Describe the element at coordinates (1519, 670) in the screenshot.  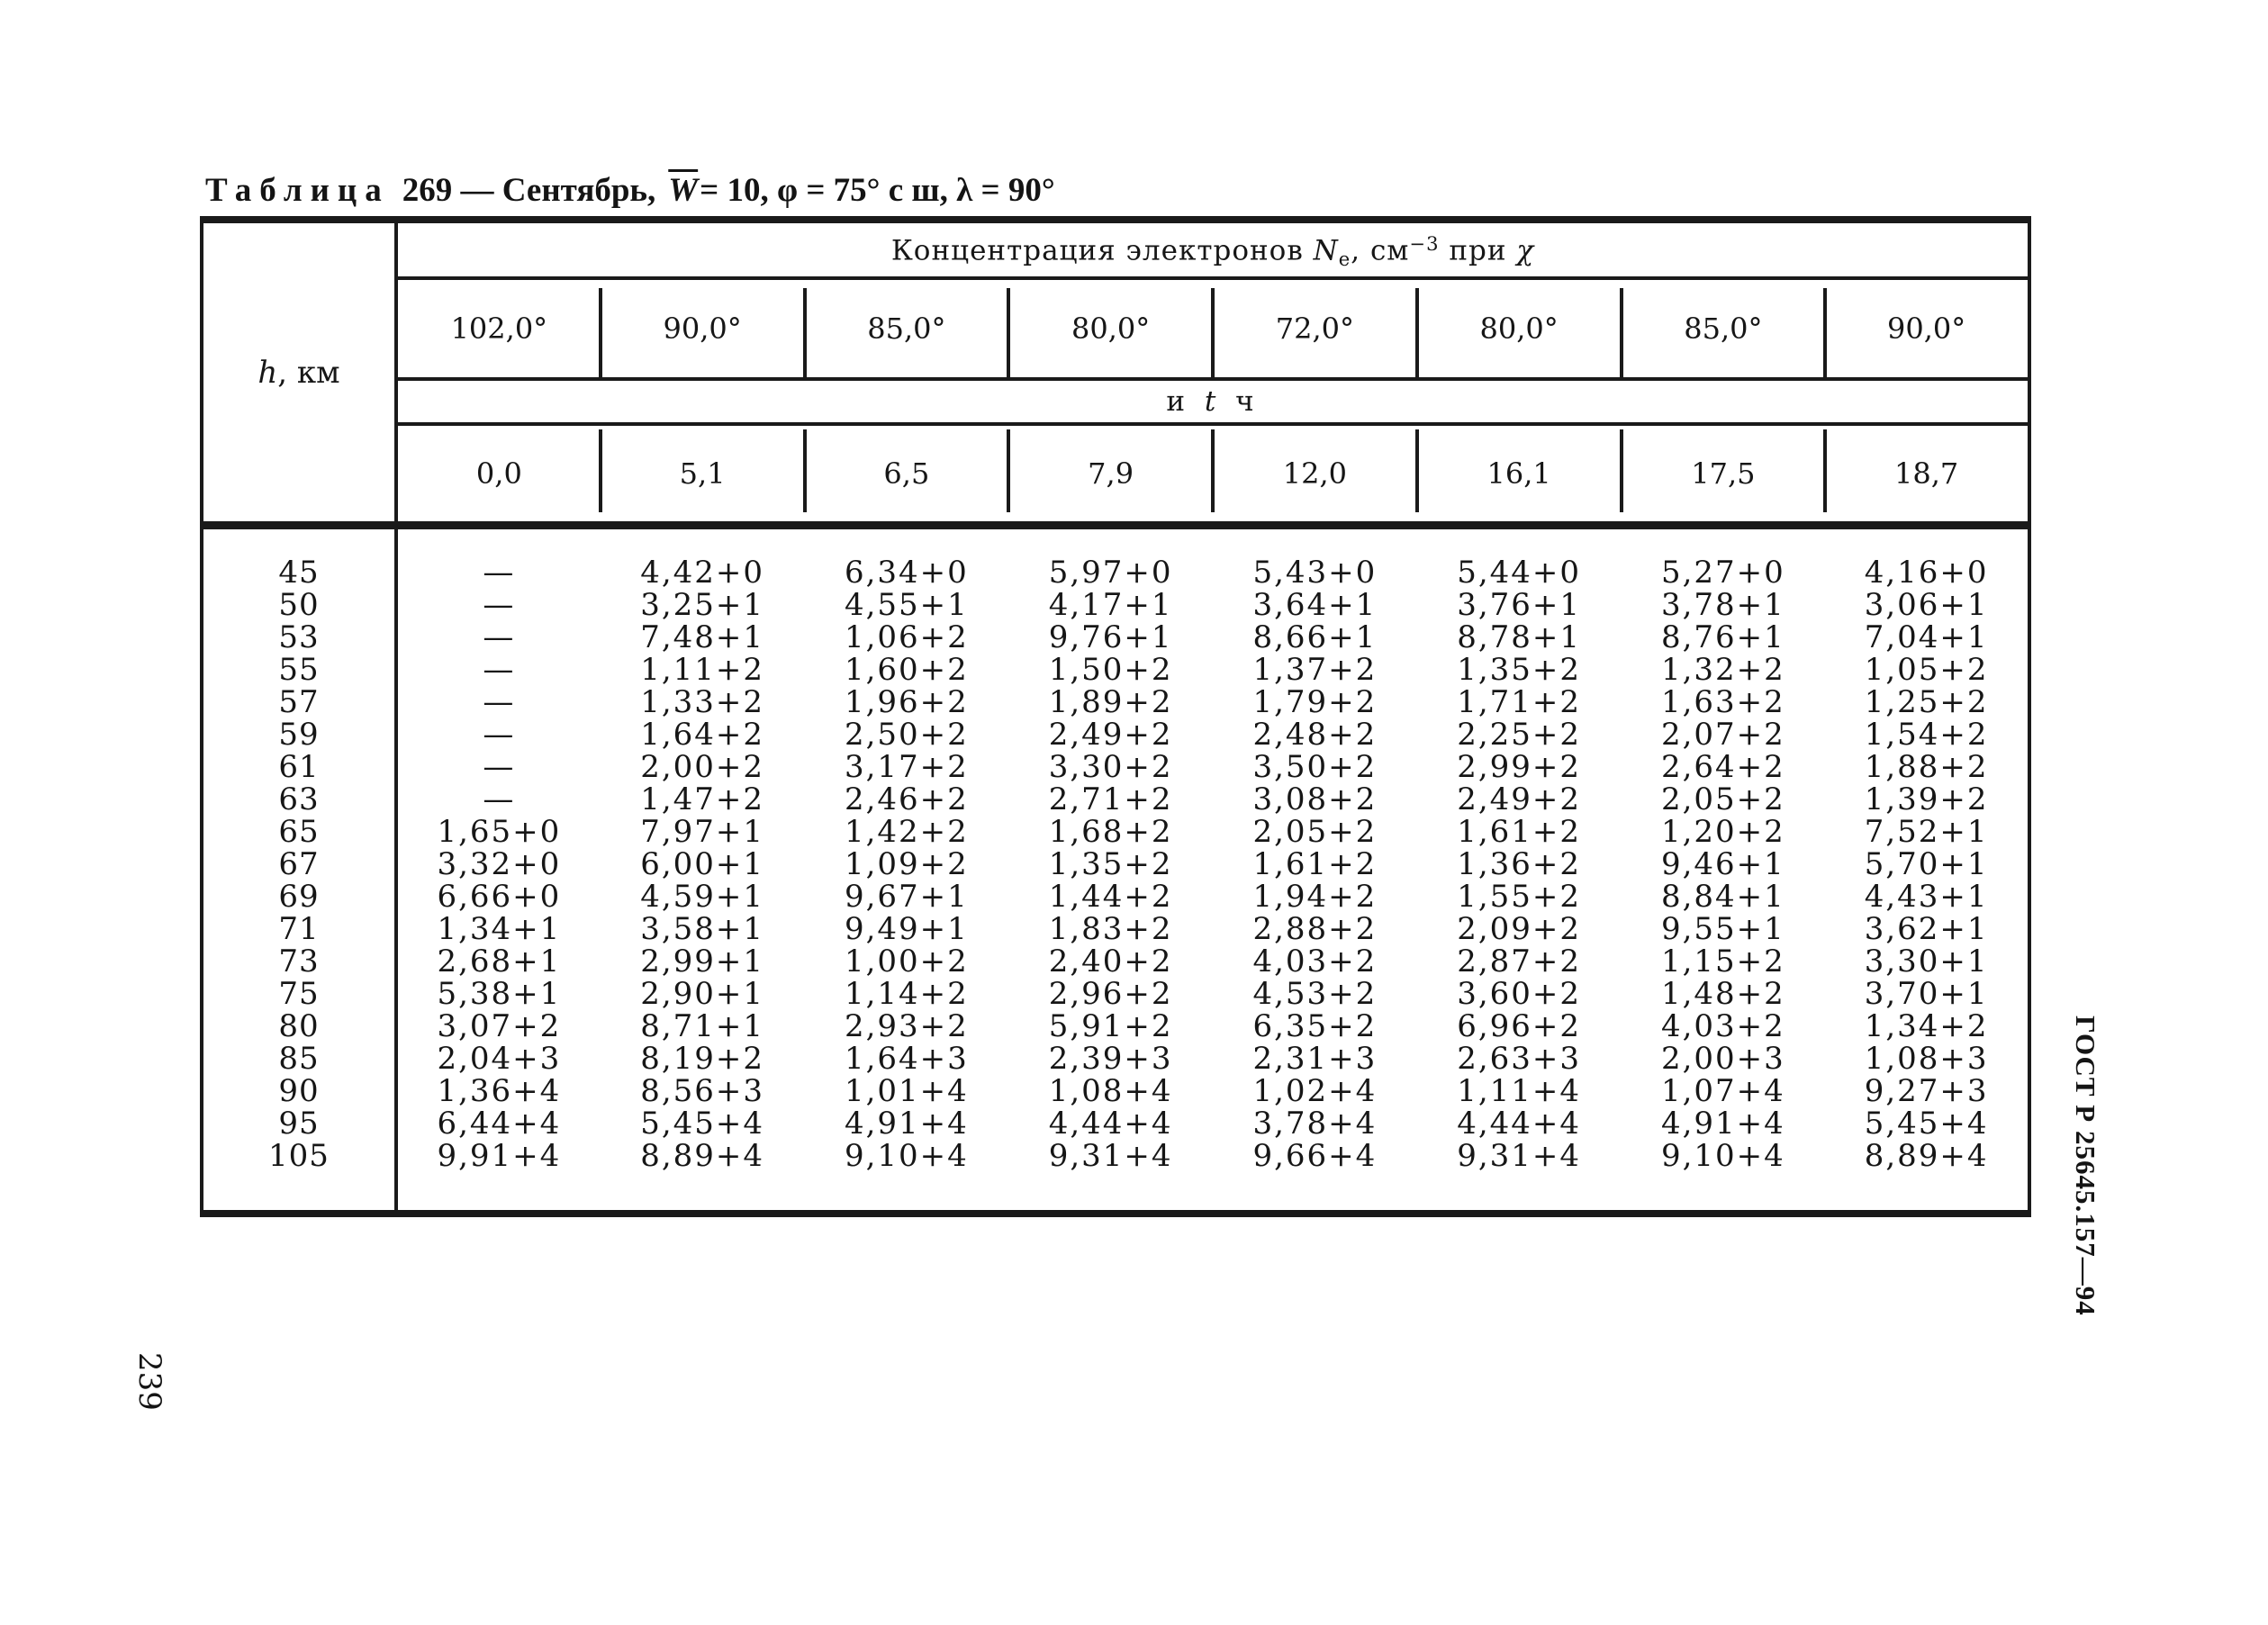
I see `cell-value: 1,35+2` at that location.